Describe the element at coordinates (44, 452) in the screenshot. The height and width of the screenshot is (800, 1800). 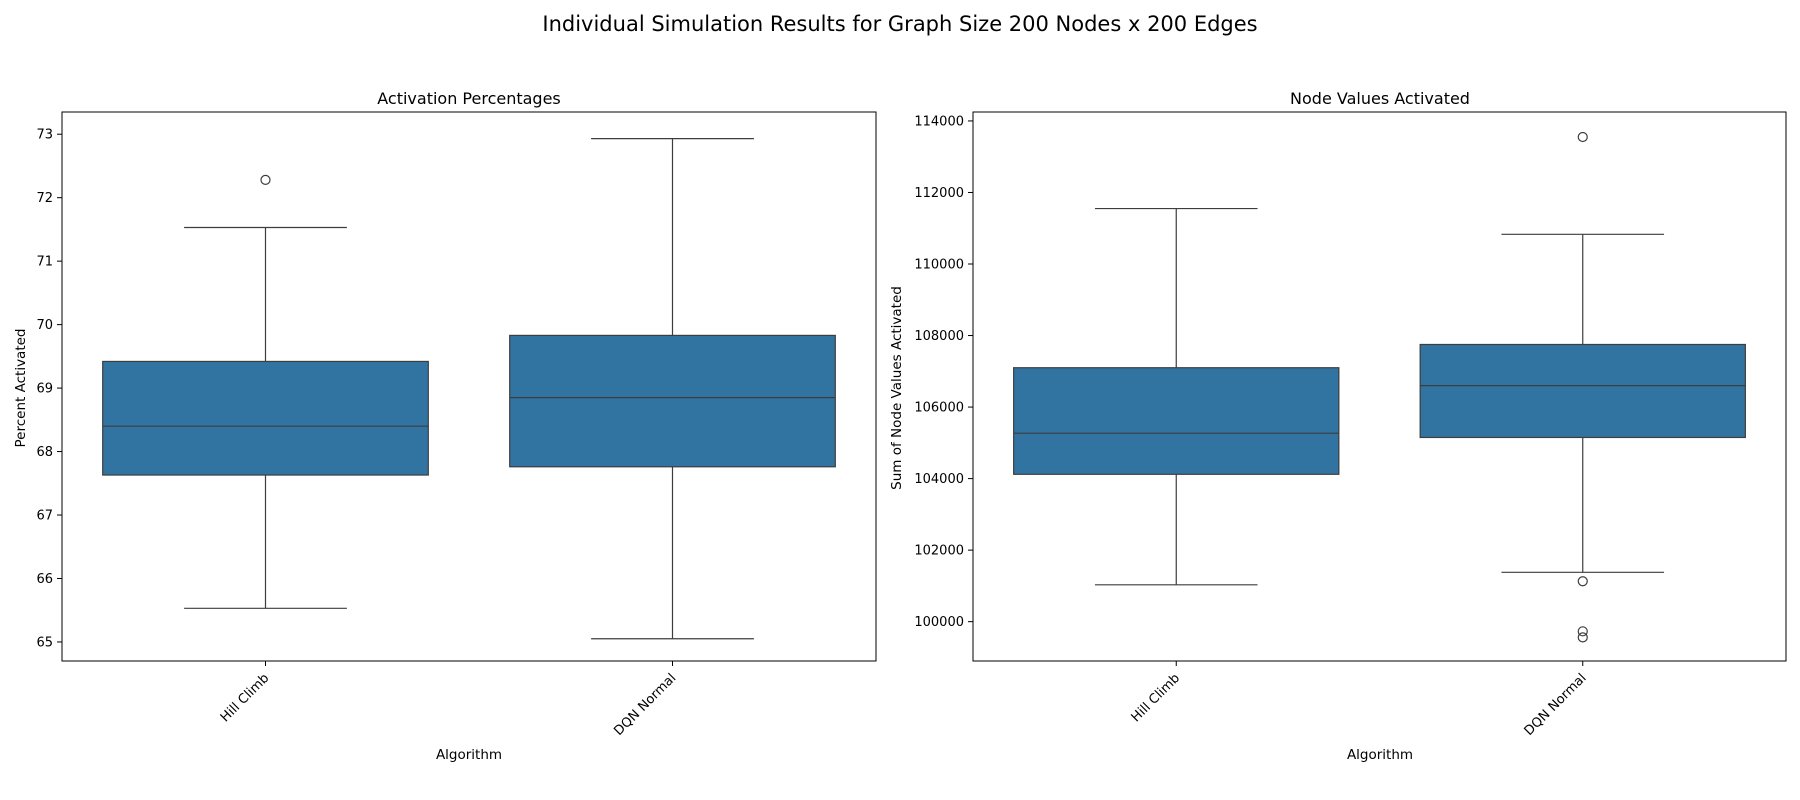
I see `y-tick-label: 68` at that location.